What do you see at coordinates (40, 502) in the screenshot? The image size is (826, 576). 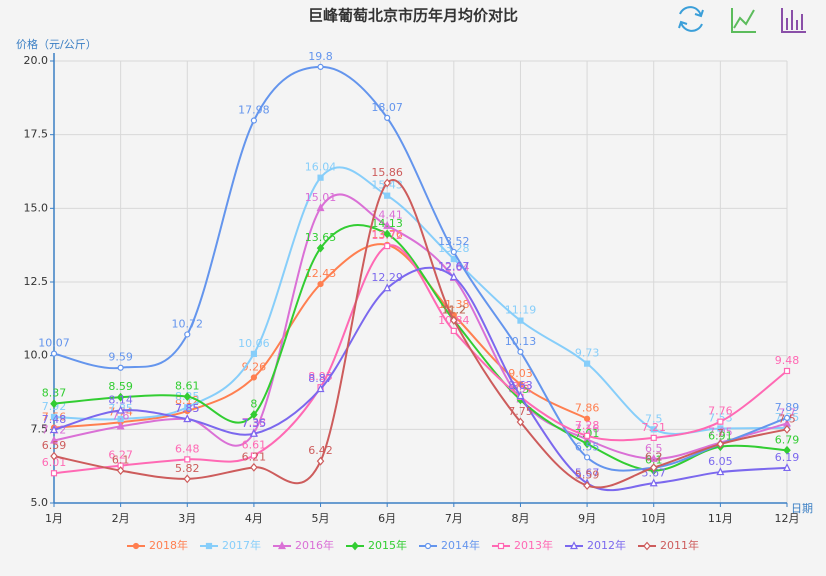 I see `y-tick-label: 5.0` at bounding box center [40, 502].